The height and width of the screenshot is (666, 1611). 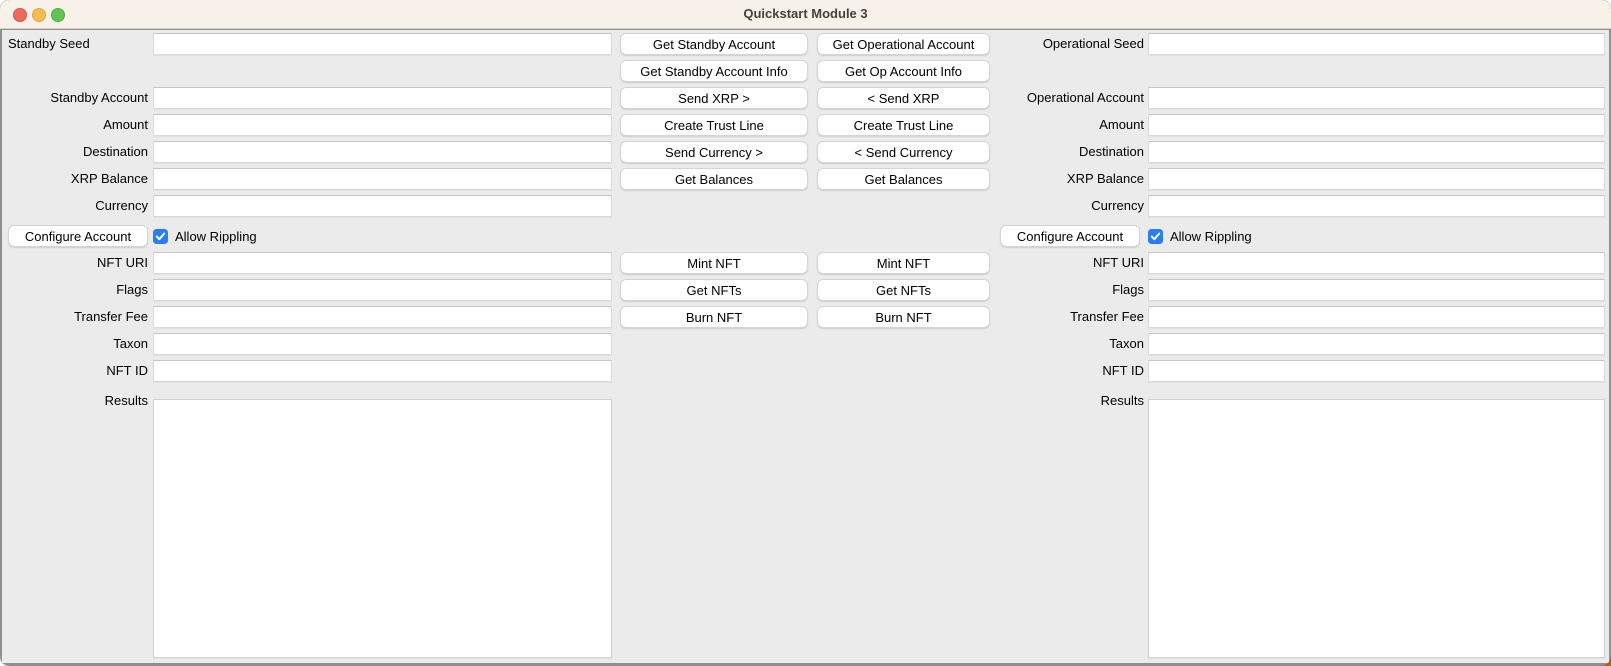 I want to click on operational-currency-input, so click(x=1376, y=206).